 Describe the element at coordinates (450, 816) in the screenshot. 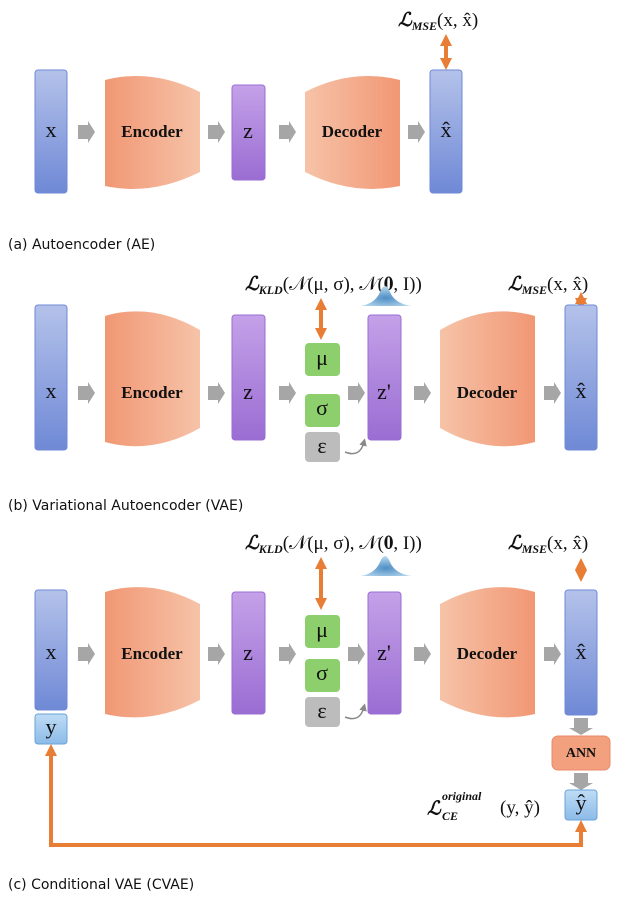

I see `ce-loss-subscript: CE` at that location.